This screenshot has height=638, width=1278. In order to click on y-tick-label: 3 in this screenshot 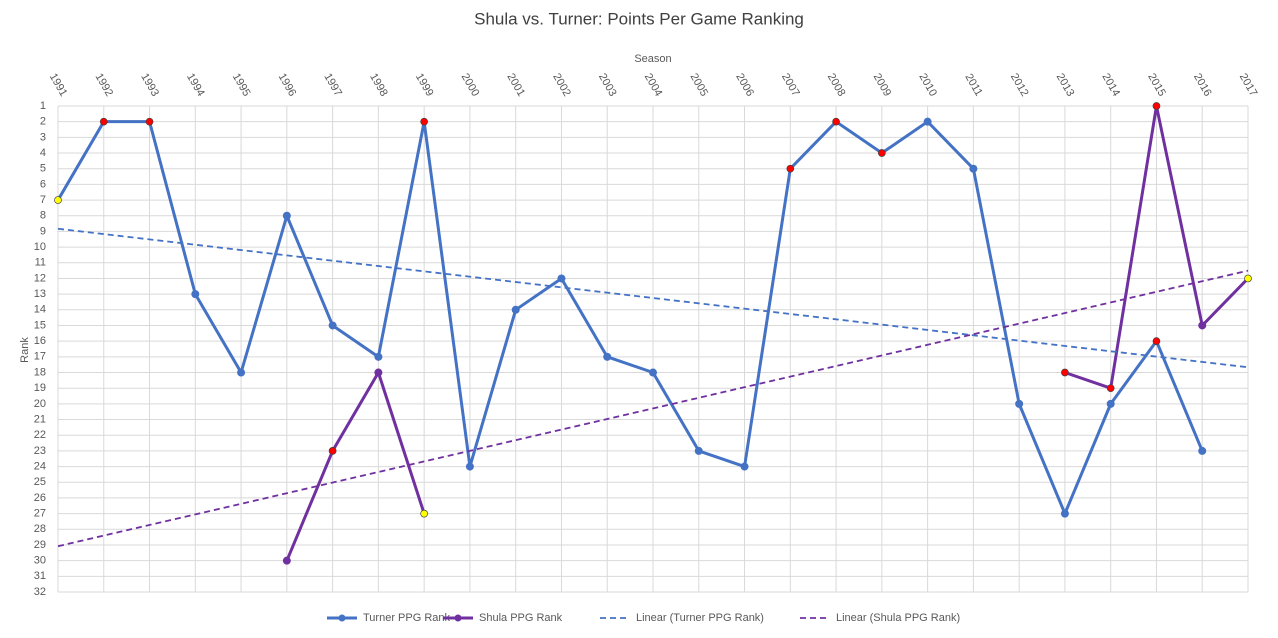, I will do `click(43, 137)`.